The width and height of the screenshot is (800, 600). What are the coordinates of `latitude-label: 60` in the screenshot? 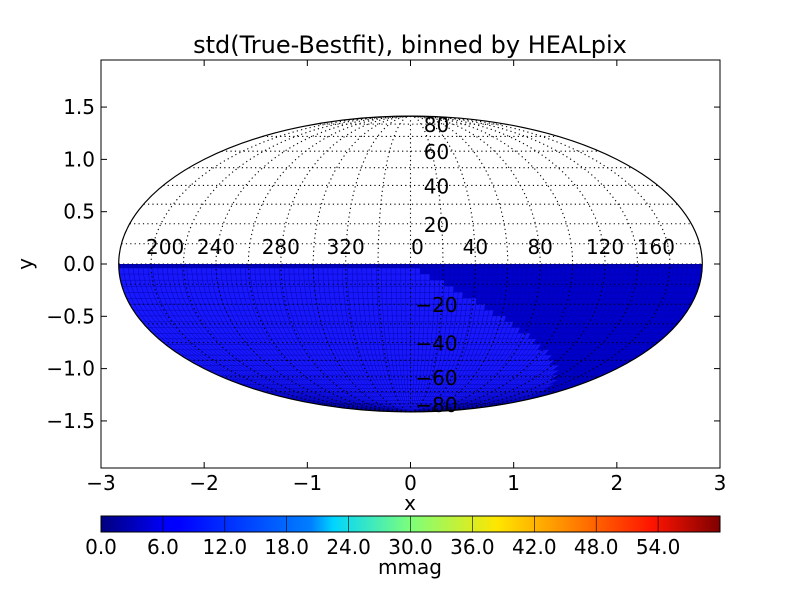 It's located at (436, 152).